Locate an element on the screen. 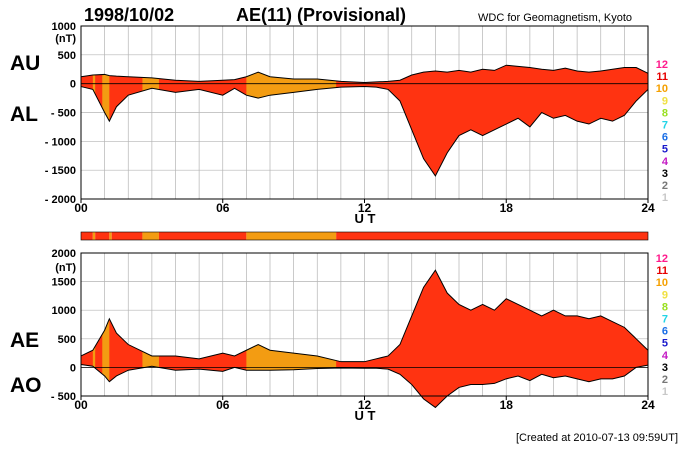 The image size is (700, 450). bottom-x-tick-label: 18 is located at coordinates (507, 405).